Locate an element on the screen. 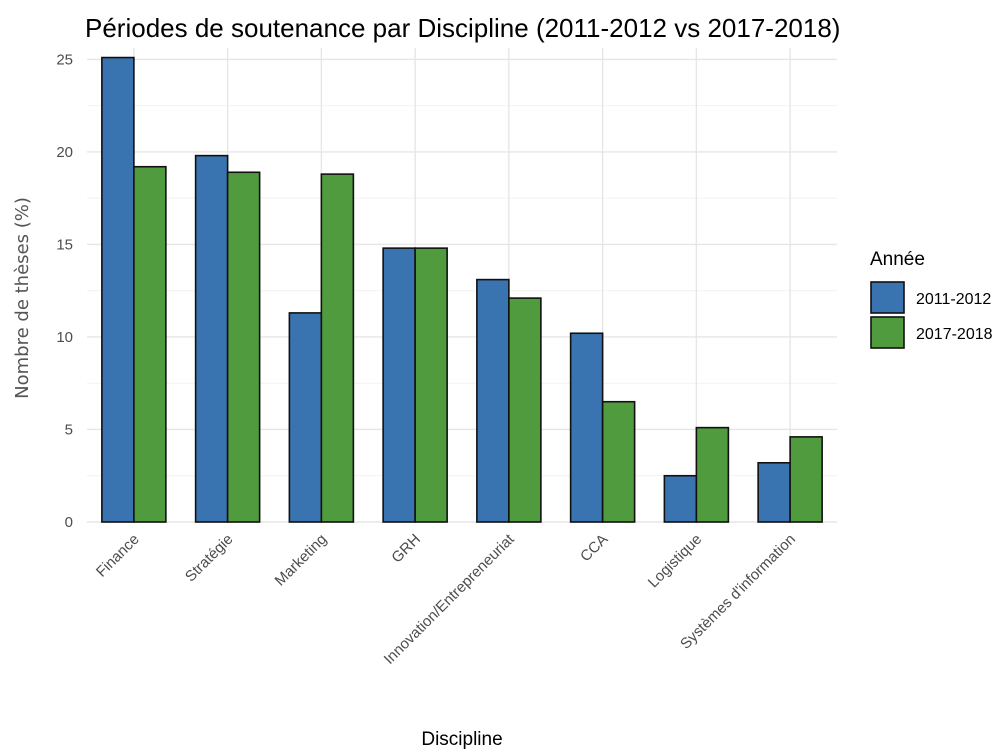  y-tick-label: 25 is located at coordinates (64, 59).